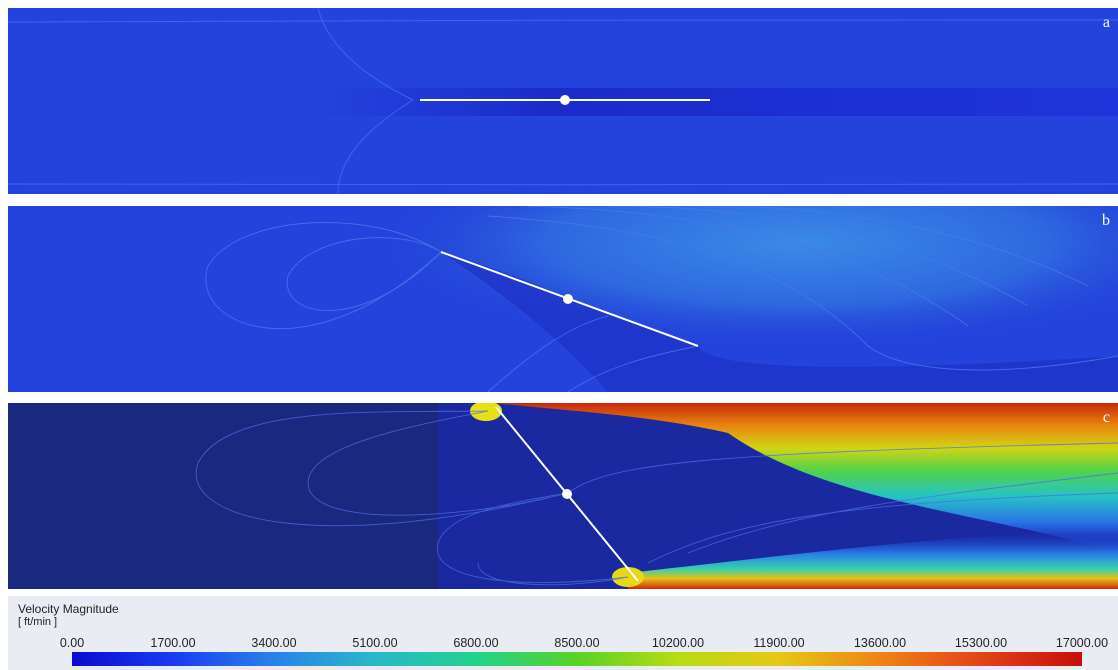 Image resolution: width=1118 pixels, height=670 pixels. What do you see at coordinates (1106, 22) in the screenshot?
I see `panel-label-a: a` at bounding box center [1106, 22].